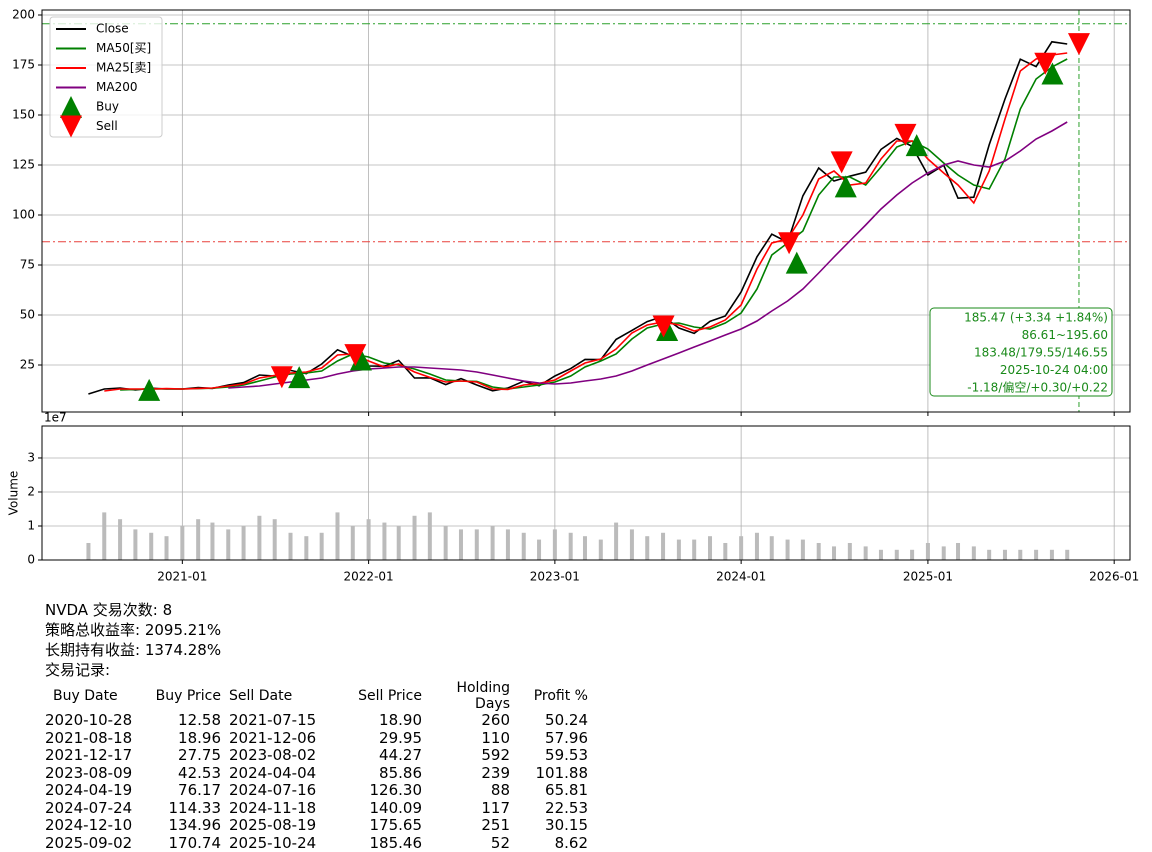  I want to click on table-cell: 2024-07-24, so click(94, 809).